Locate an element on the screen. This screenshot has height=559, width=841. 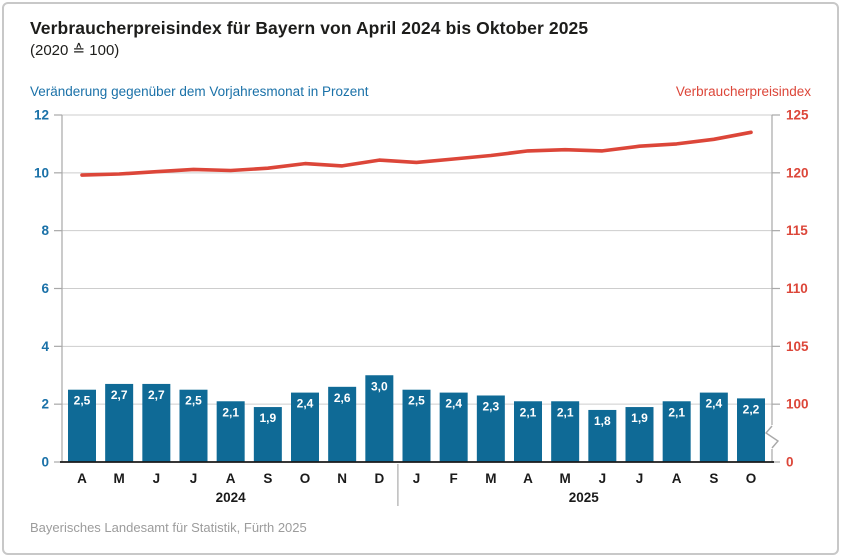
left-axis-tick-label: 2 is located at coordinates (45, 404).